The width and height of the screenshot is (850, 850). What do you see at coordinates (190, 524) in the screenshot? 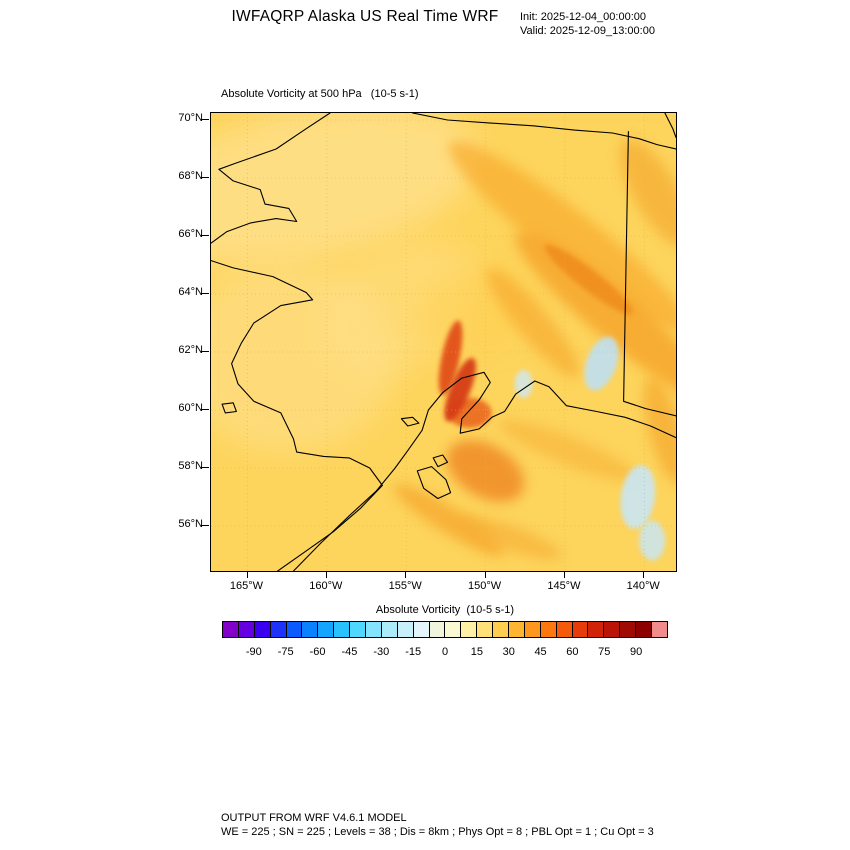
I see `lat-tick-label: 56°N` at bounding box center [190, 524].